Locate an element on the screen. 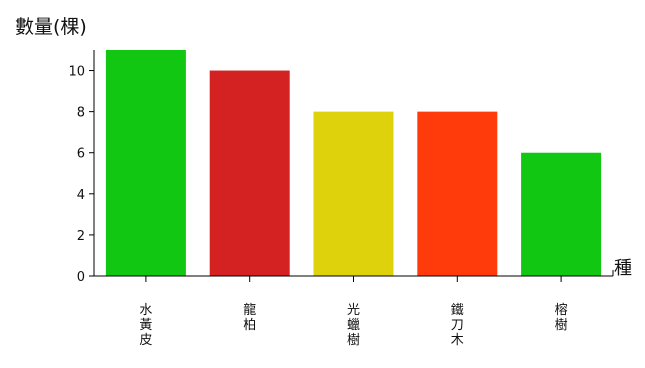  x-tick-label: 龍柏 is located at coordinates (249, 317).